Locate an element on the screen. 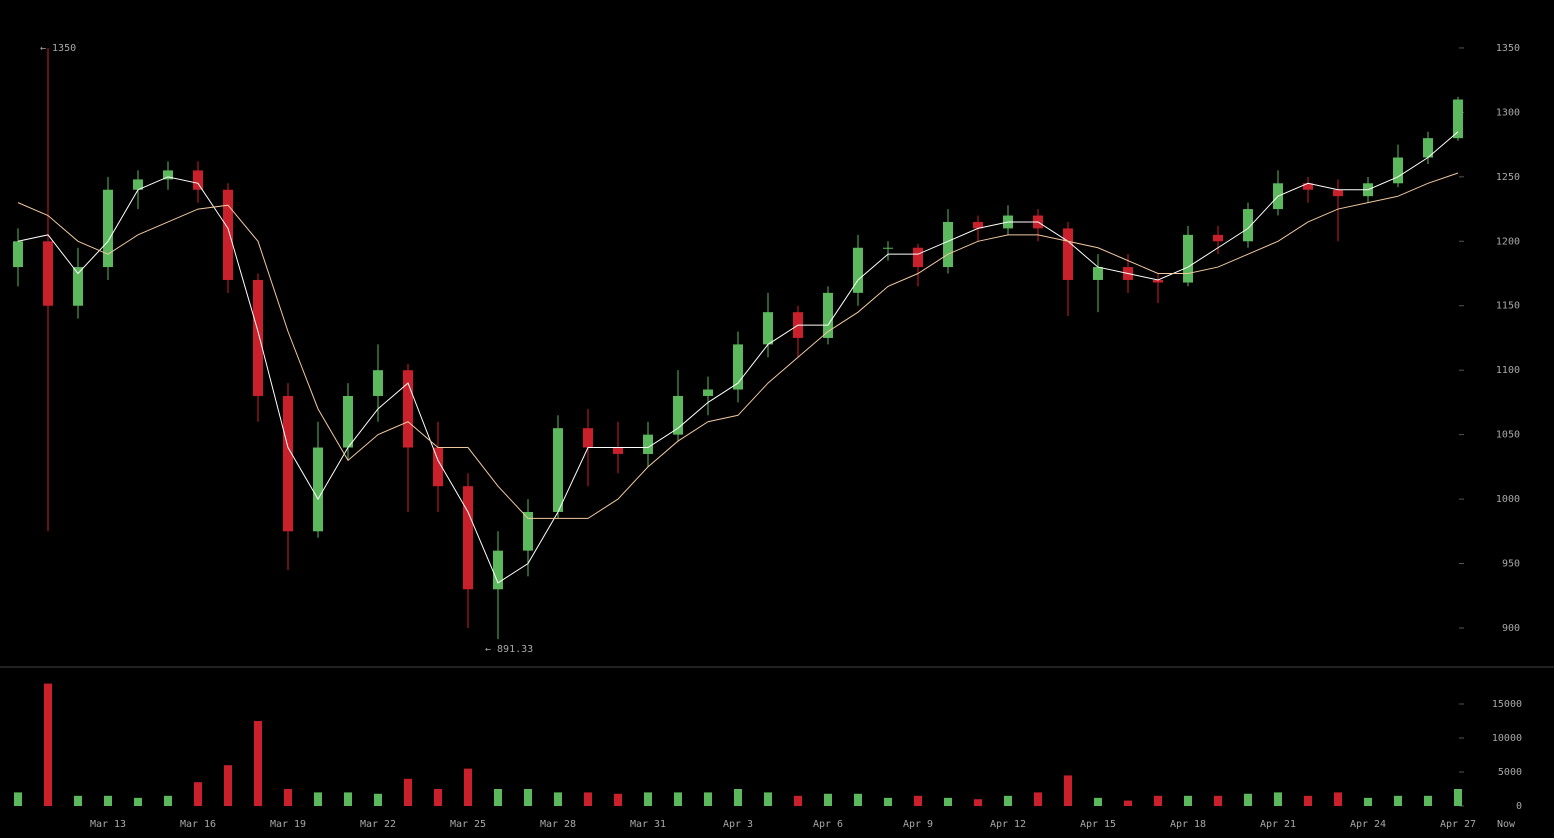 The width and height of the screenshot is (1554, 838). volume-tick-label: 0 is located at coordinates (1519, 806).